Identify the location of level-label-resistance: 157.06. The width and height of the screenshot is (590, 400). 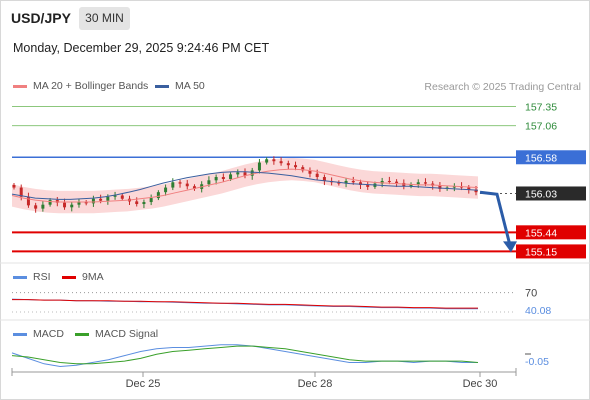
(541, 127).